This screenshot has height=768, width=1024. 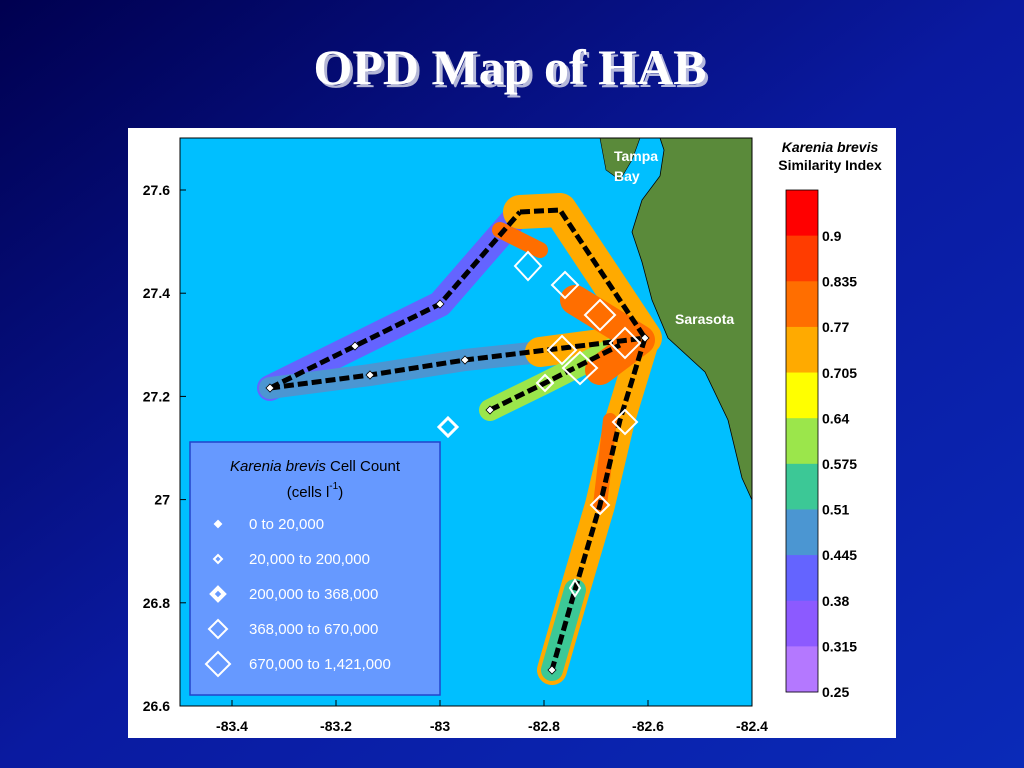 What do you see at coordinates (704, 319) in the screenshot?
I see `place-label: Sarasota` at bounding box center [704, 319].